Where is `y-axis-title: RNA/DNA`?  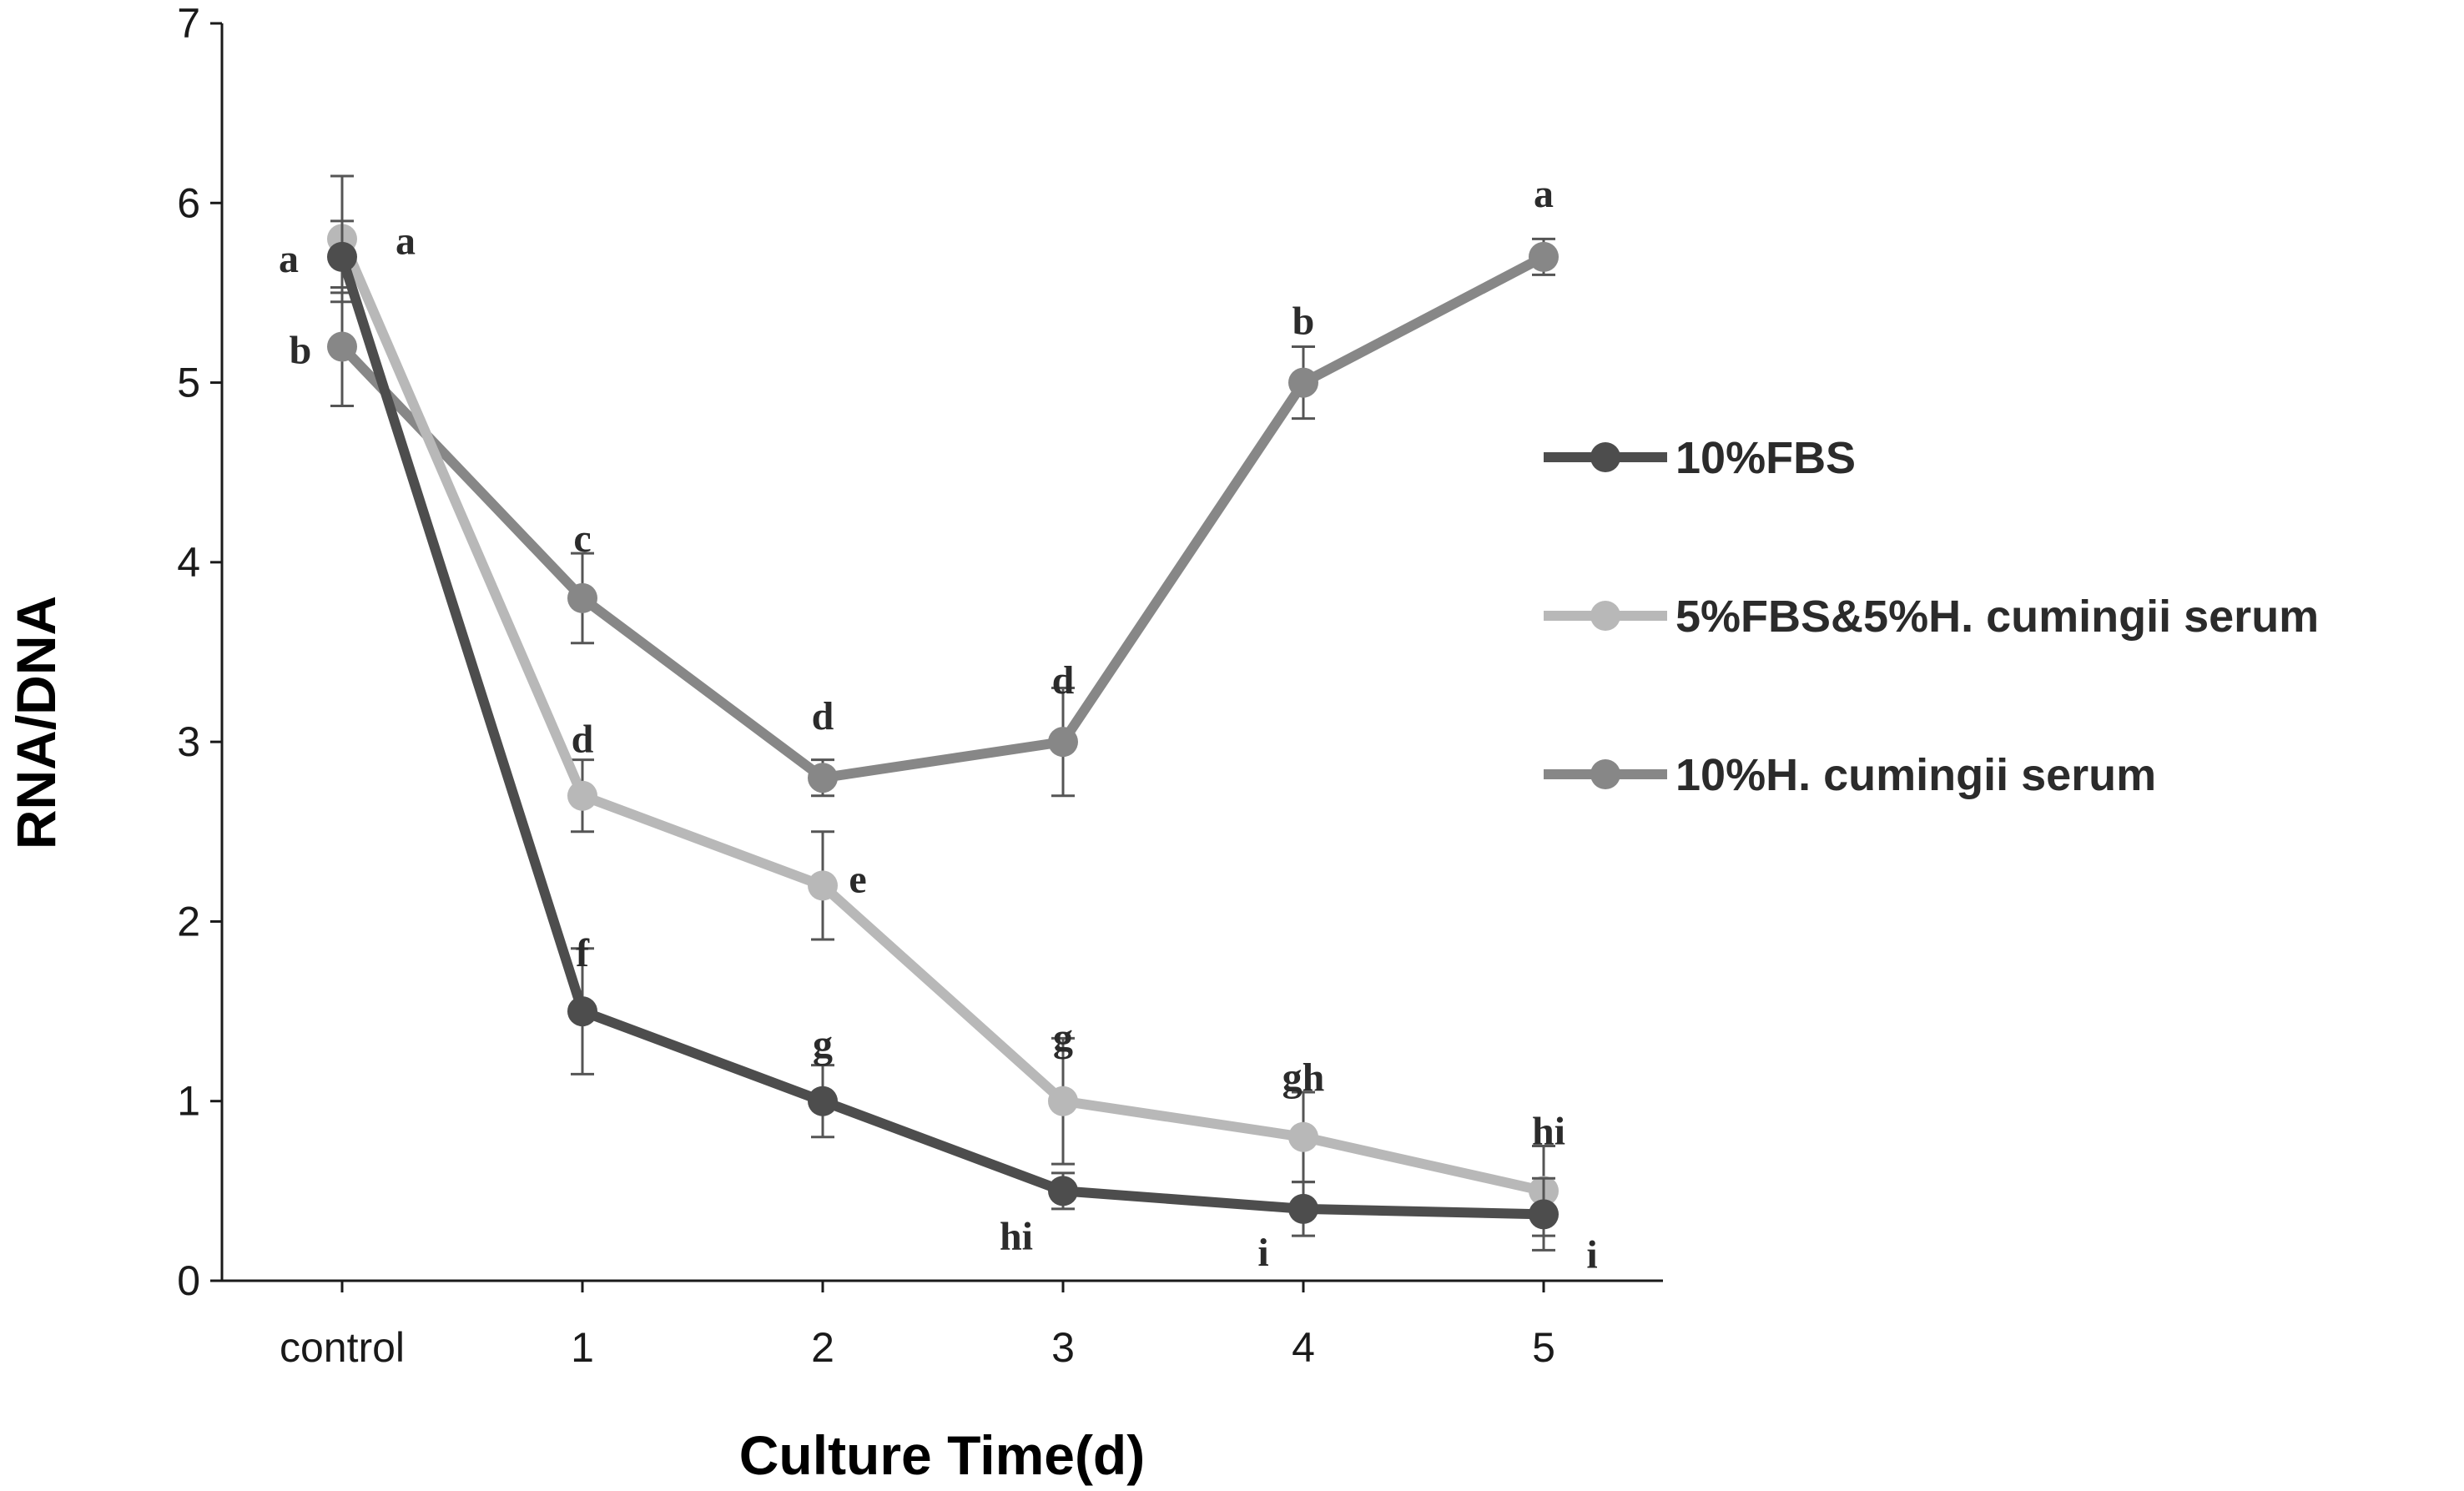 y-axis-title: RNA/DNA is located at coordinates (36, 722).